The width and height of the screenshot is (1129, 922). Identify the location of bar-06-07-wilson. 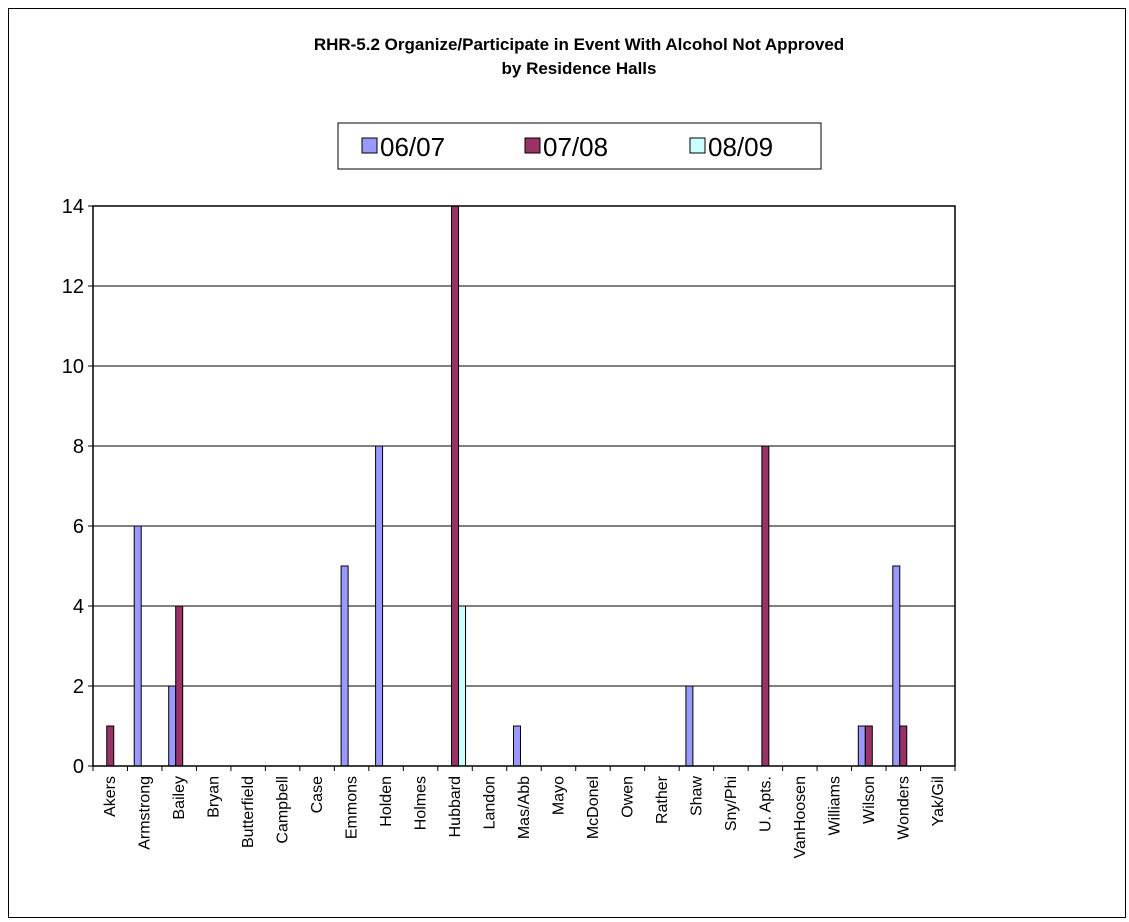
(861, 746).